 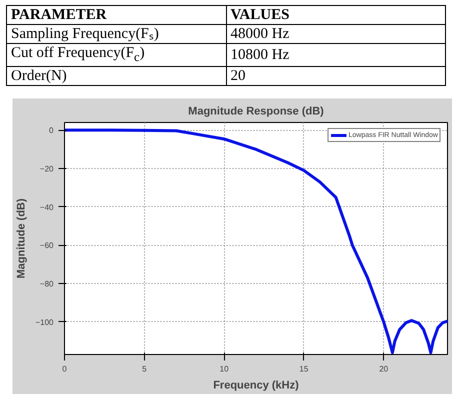 I want to click on text: 20, so click(x=336, y=76).